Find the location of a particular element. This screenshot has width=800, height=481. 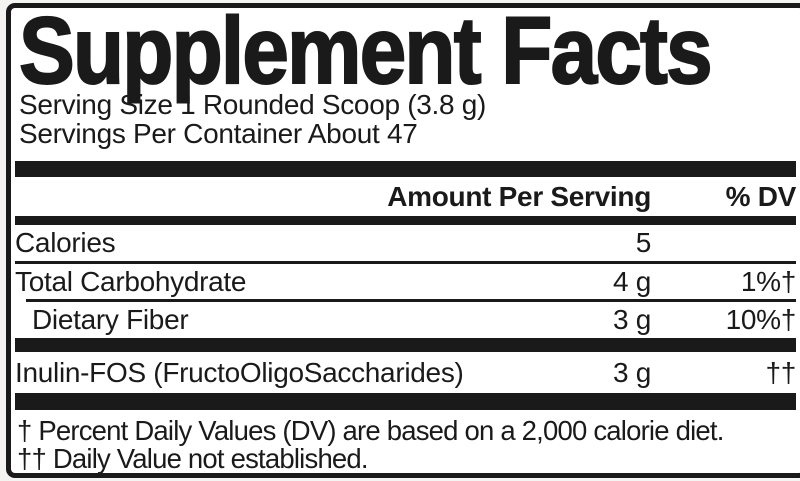

nutrient-name: Inulin-FOS (FructoOligoSaccharides) is located at coordinates (239, 372).